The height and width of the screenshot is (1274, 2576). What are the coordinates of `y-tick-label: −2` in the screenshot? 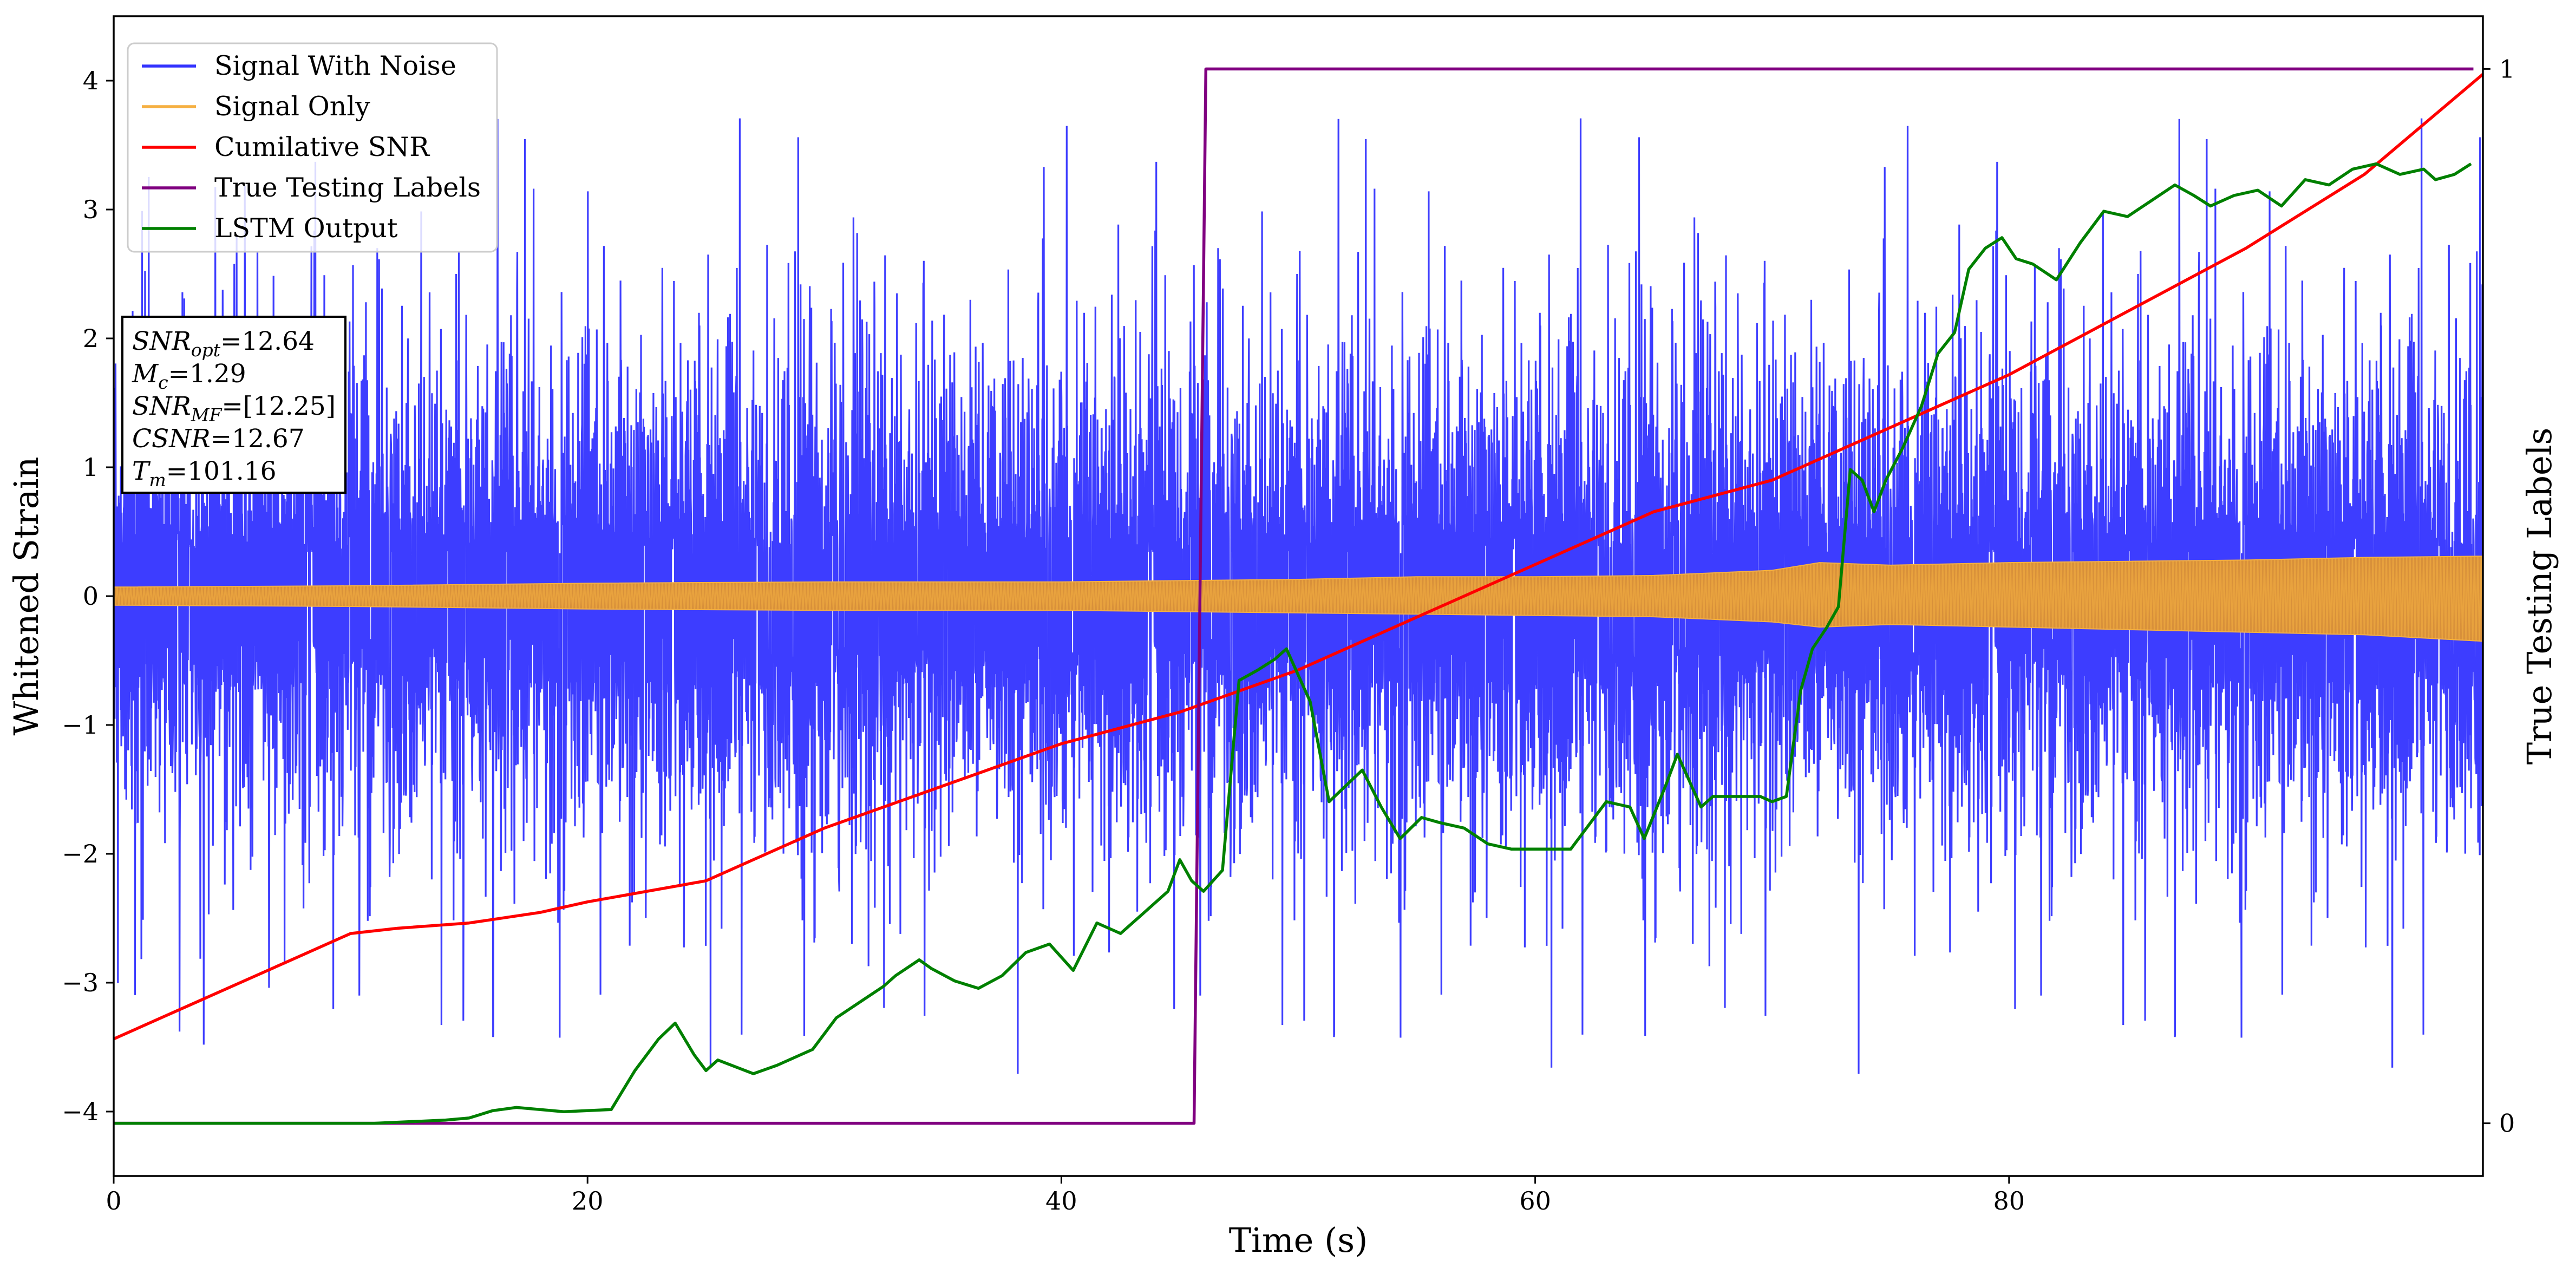 It's located at (80, 853).